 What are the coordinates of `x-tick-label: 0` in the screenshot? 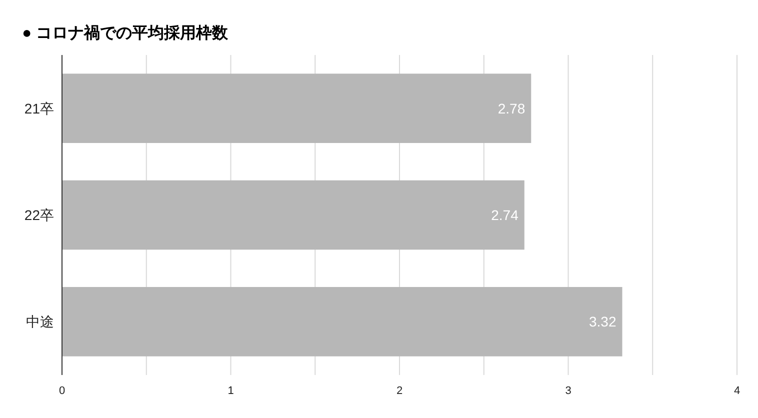 It's located at (62, 391).